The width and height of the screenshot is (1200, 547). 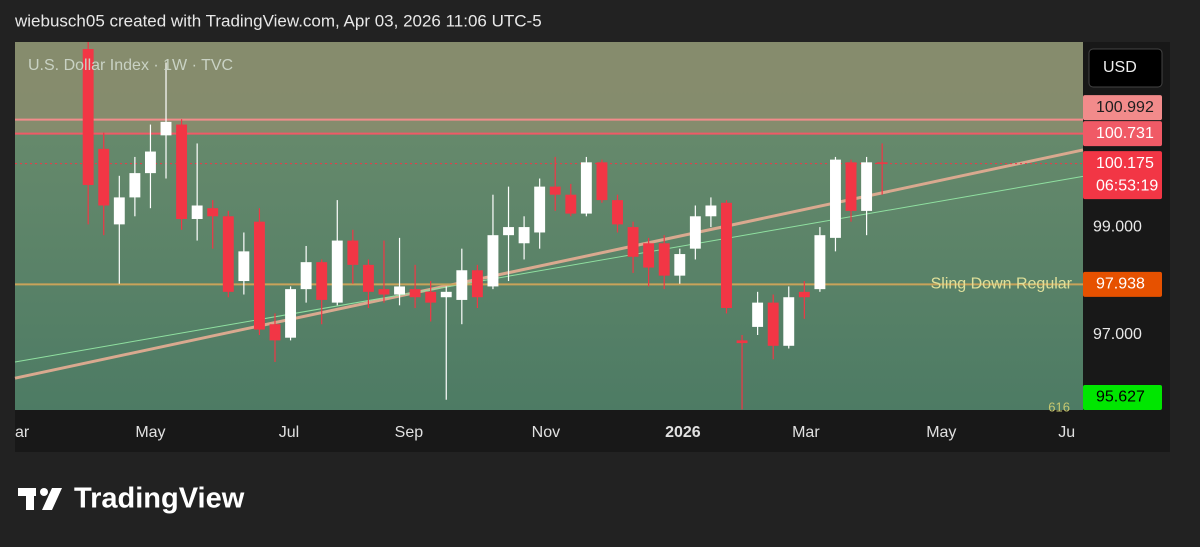 I want to click on price-label: 95.627, so click(x=1120, y=397).